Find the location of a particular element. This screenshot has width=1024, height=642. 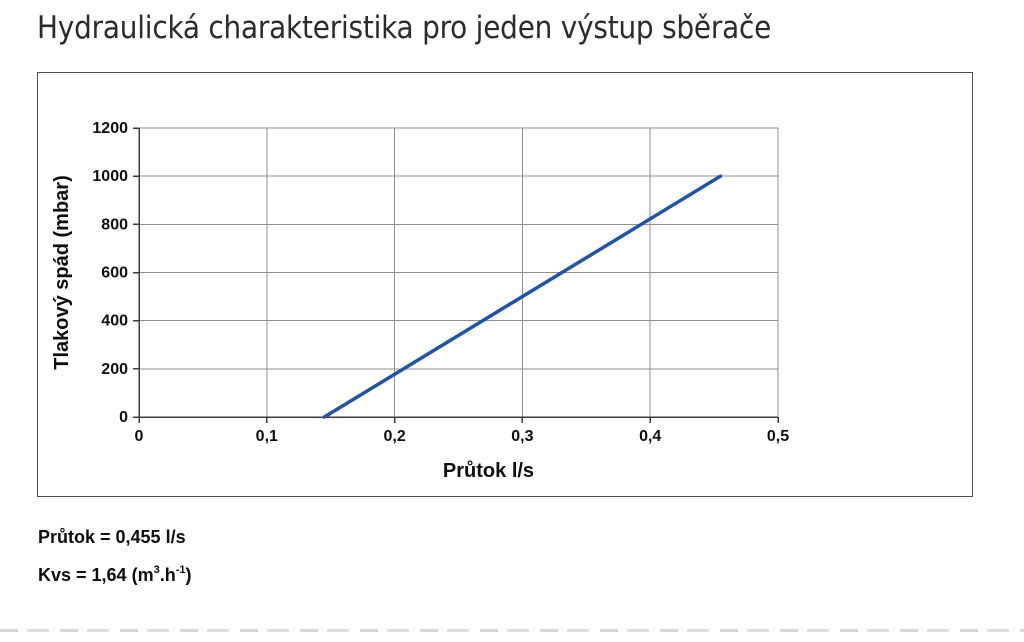

kvs-suffix: ) is located at coordinates (188, 575).